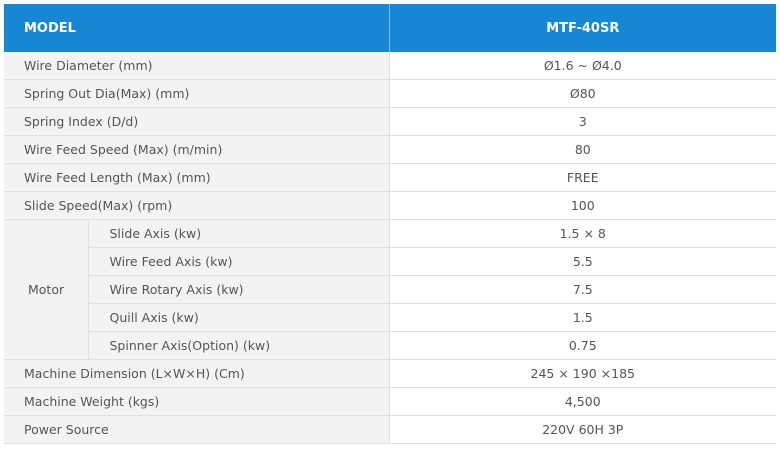  Describe the element at coordinates (583, 205) in the screenshot. I see `row-value: 100` at that location.